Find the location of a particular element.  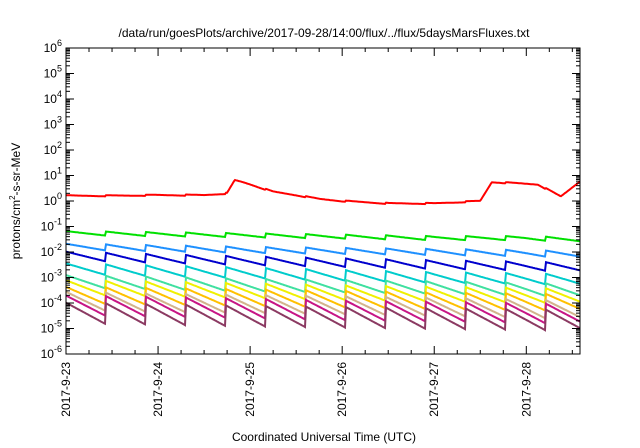

y-axis-label-rest: -s-sr-MeV is located at coordinates (16, 169).